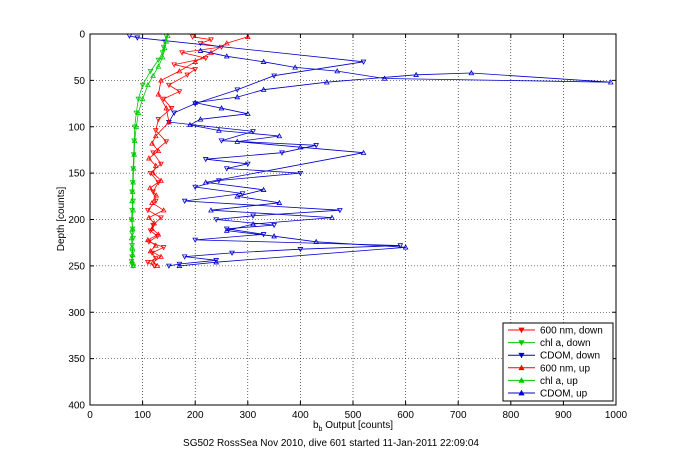  Describe the element at coordinates (458, 415) in the screenshot. I see `x-tick-label: 700` at that location.